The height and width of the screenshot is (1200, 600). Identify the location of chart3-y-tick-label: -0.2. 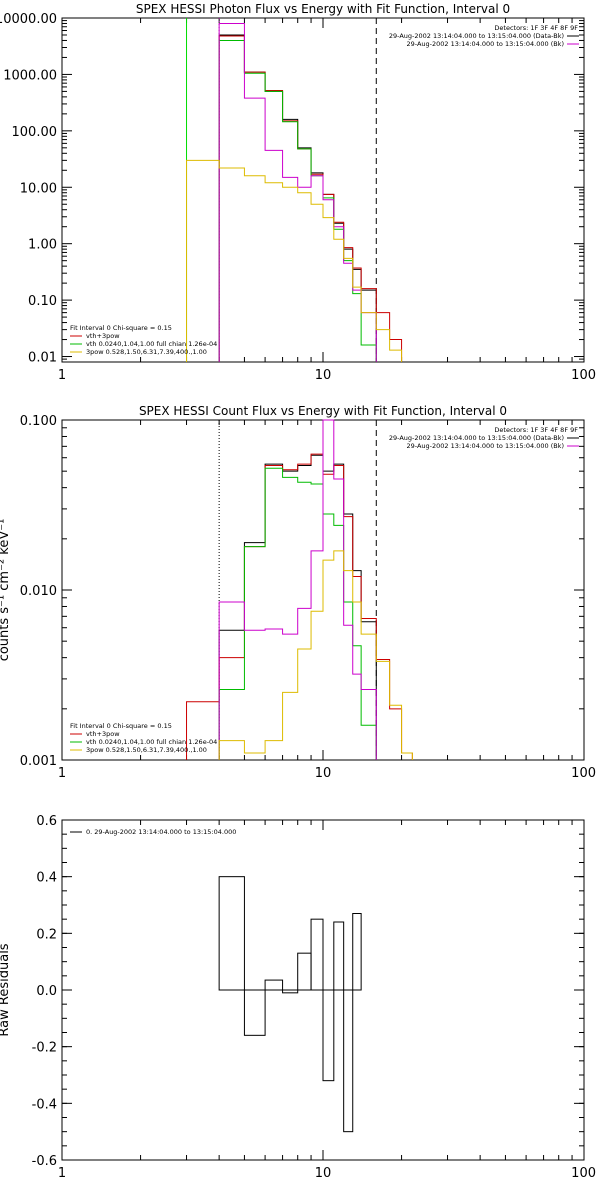
(44, 1048).